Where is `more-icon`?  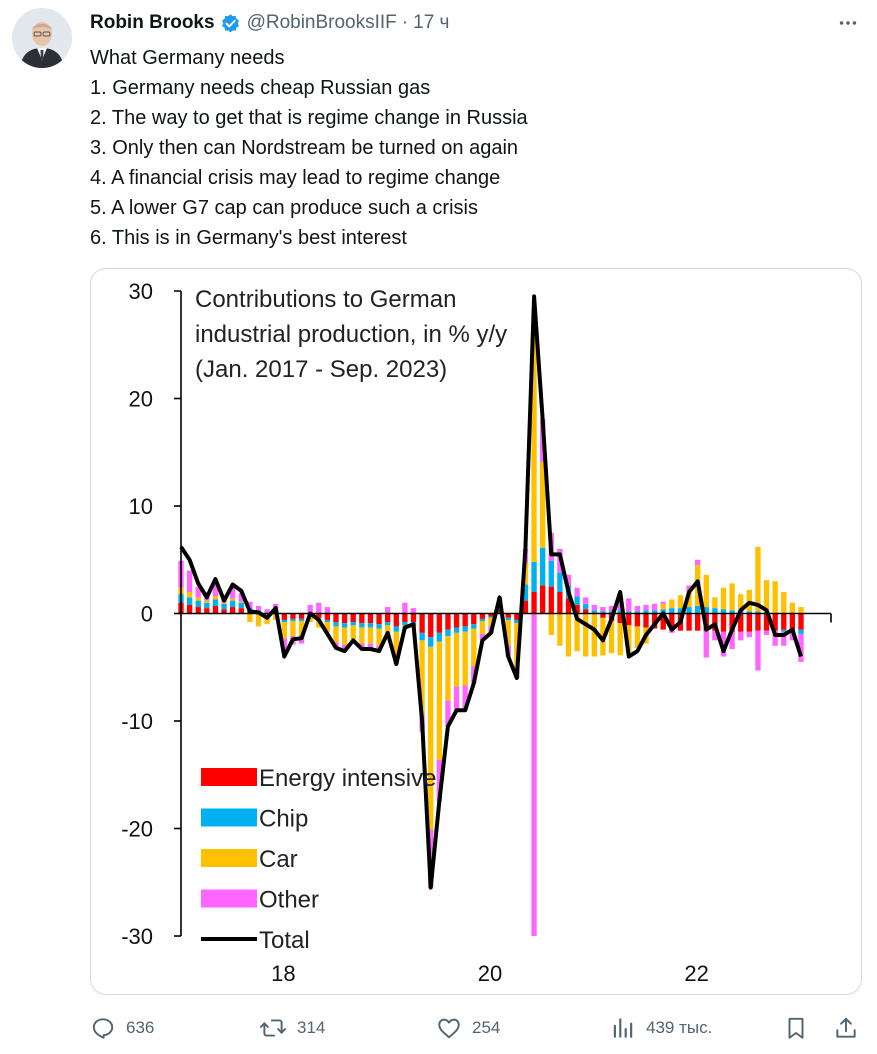
more-icon is located at coordinates (848, 23).